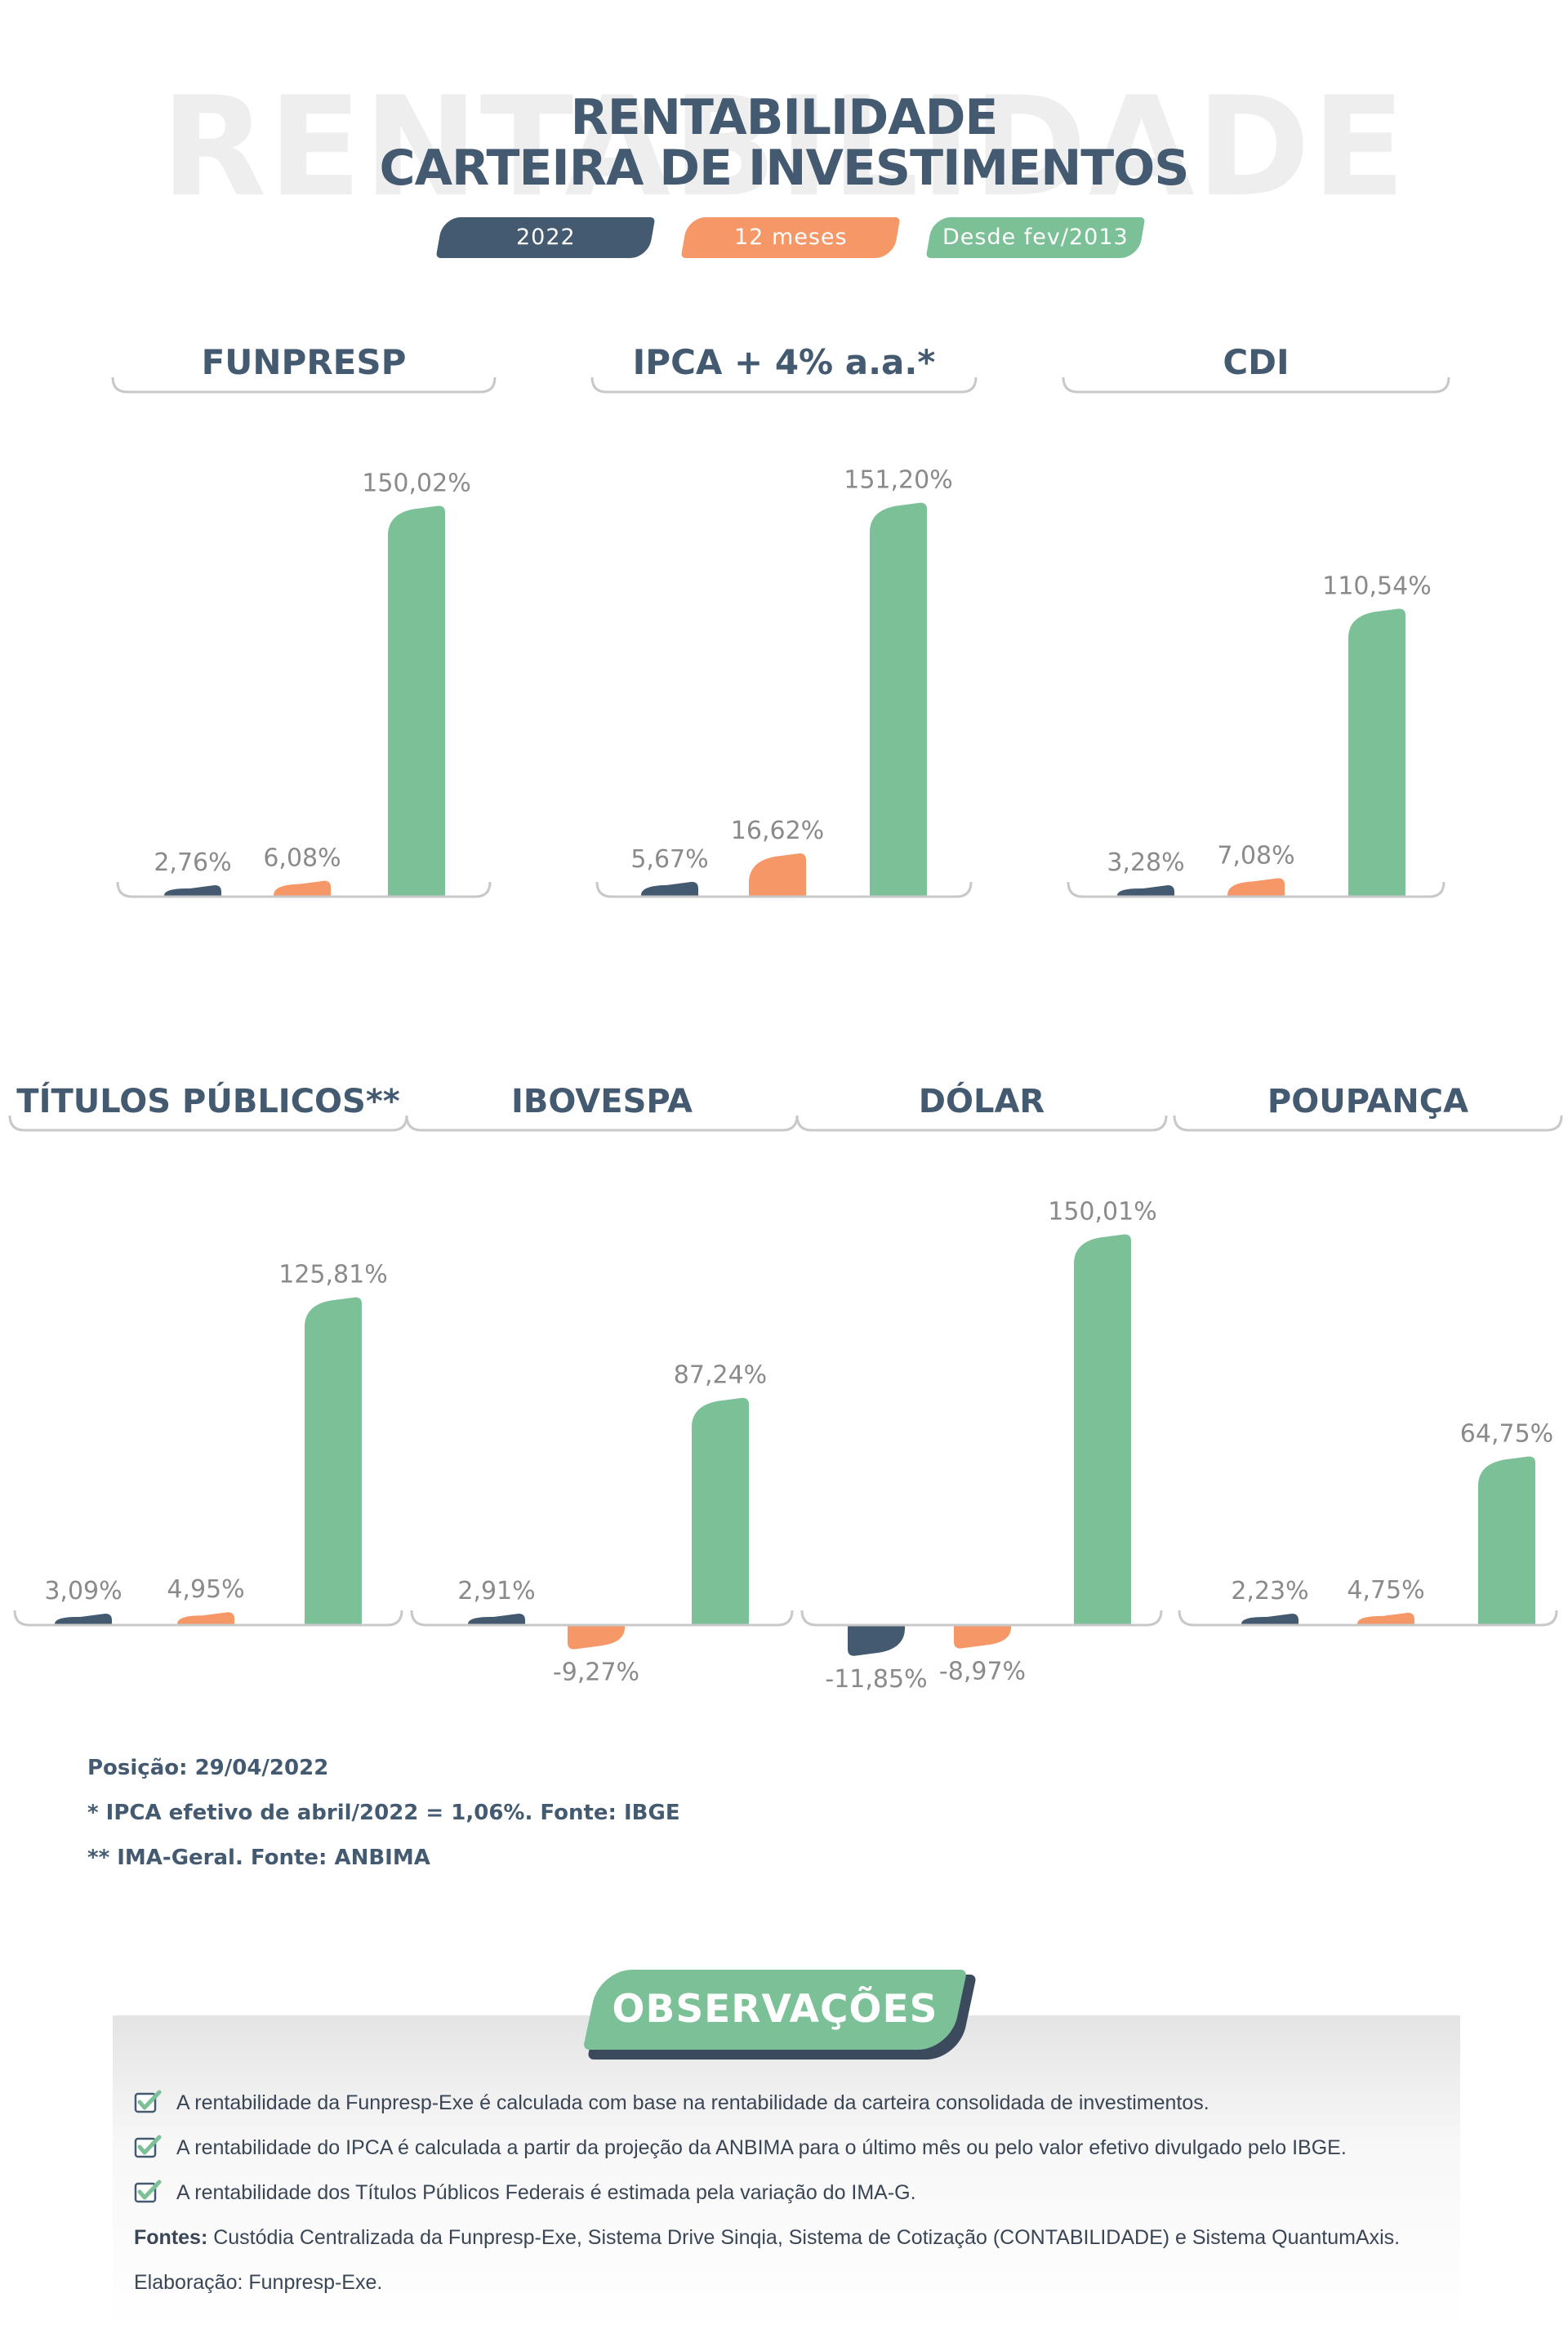 This screenshot has width=1568, height=2329. Describe the element at coordinates (982, 1672) in the screenshot. I see `data-label: -8,97%` at that location.